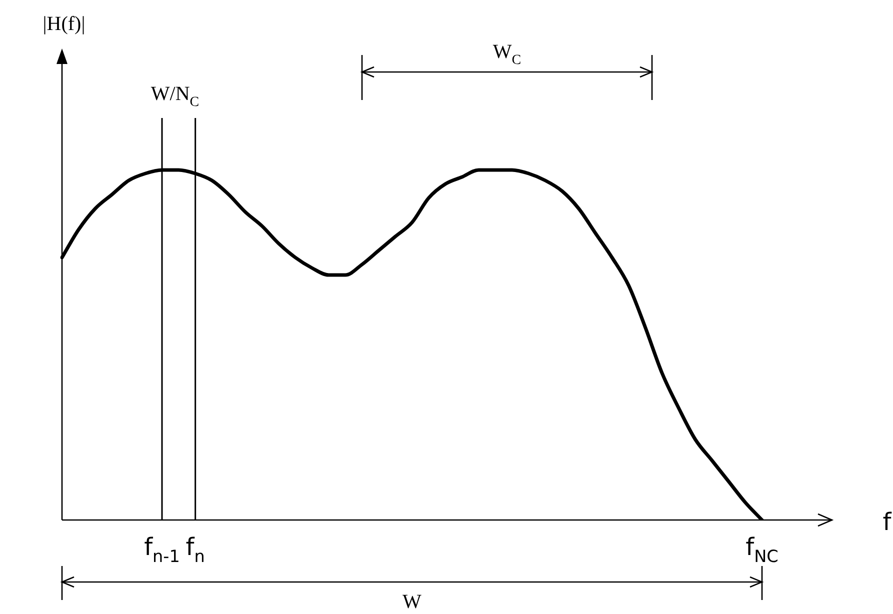 This screenshot has height=614, width=893. Describe the element at coordinates (64, 24) in the screenshot. I see `text: |H(f)|` at that location.